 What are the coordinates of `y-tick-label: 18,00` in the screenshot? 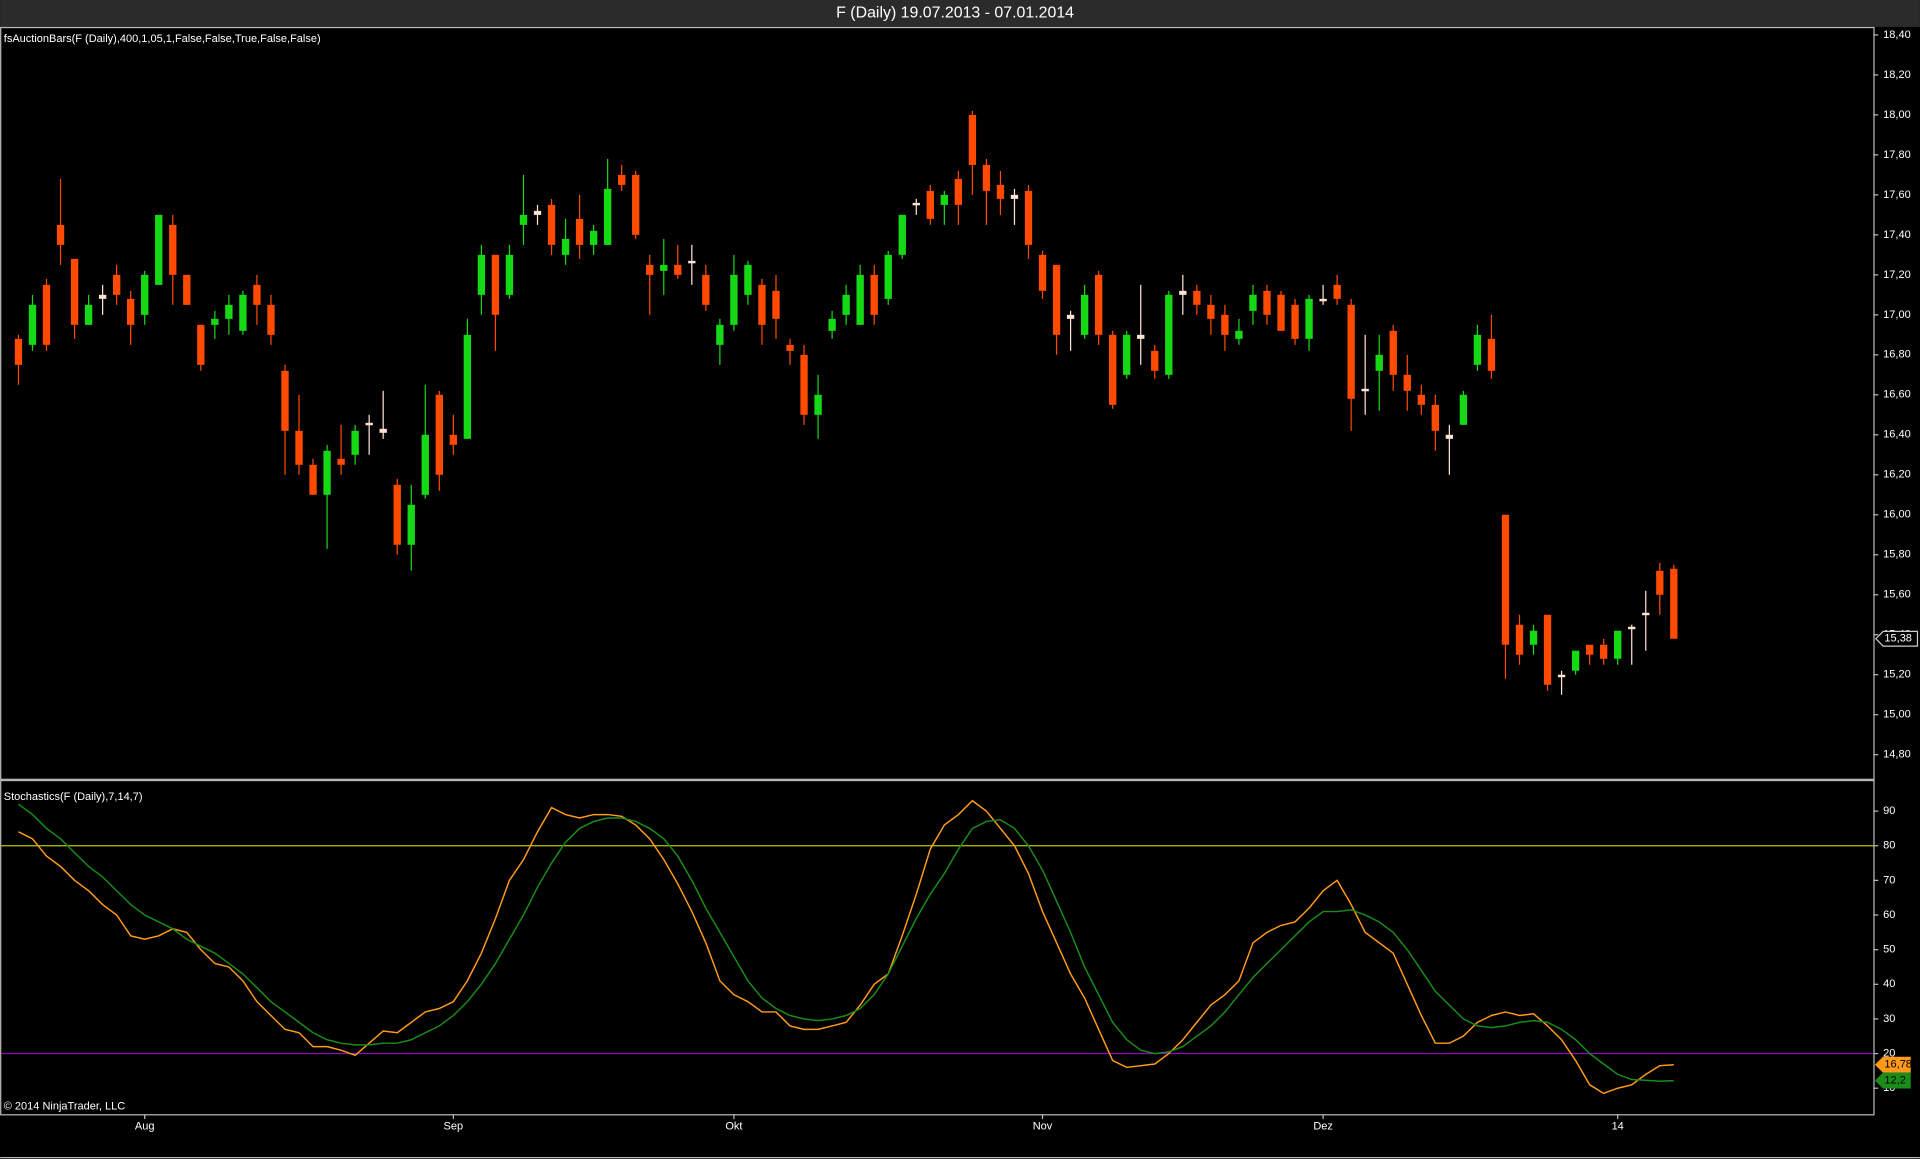 It's located at (1897, 115).